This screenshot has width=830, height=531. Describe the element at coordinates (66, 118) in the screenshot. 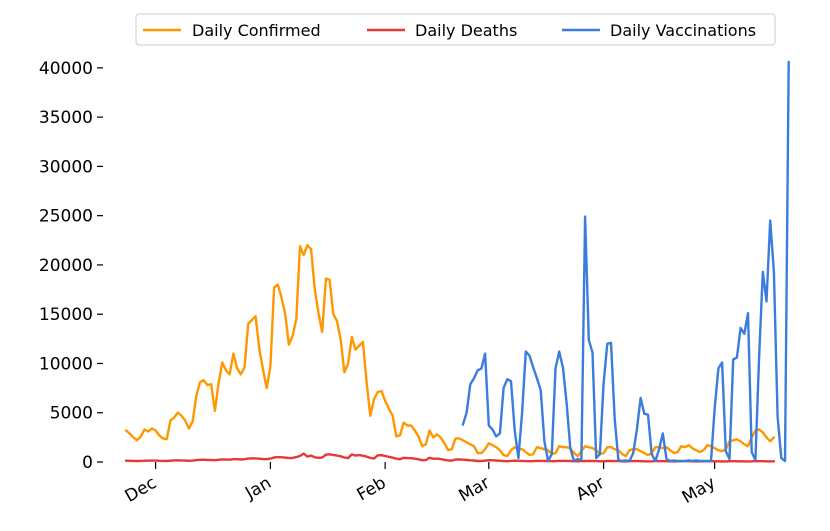

I see `y-tick-label: 35000` at that location.